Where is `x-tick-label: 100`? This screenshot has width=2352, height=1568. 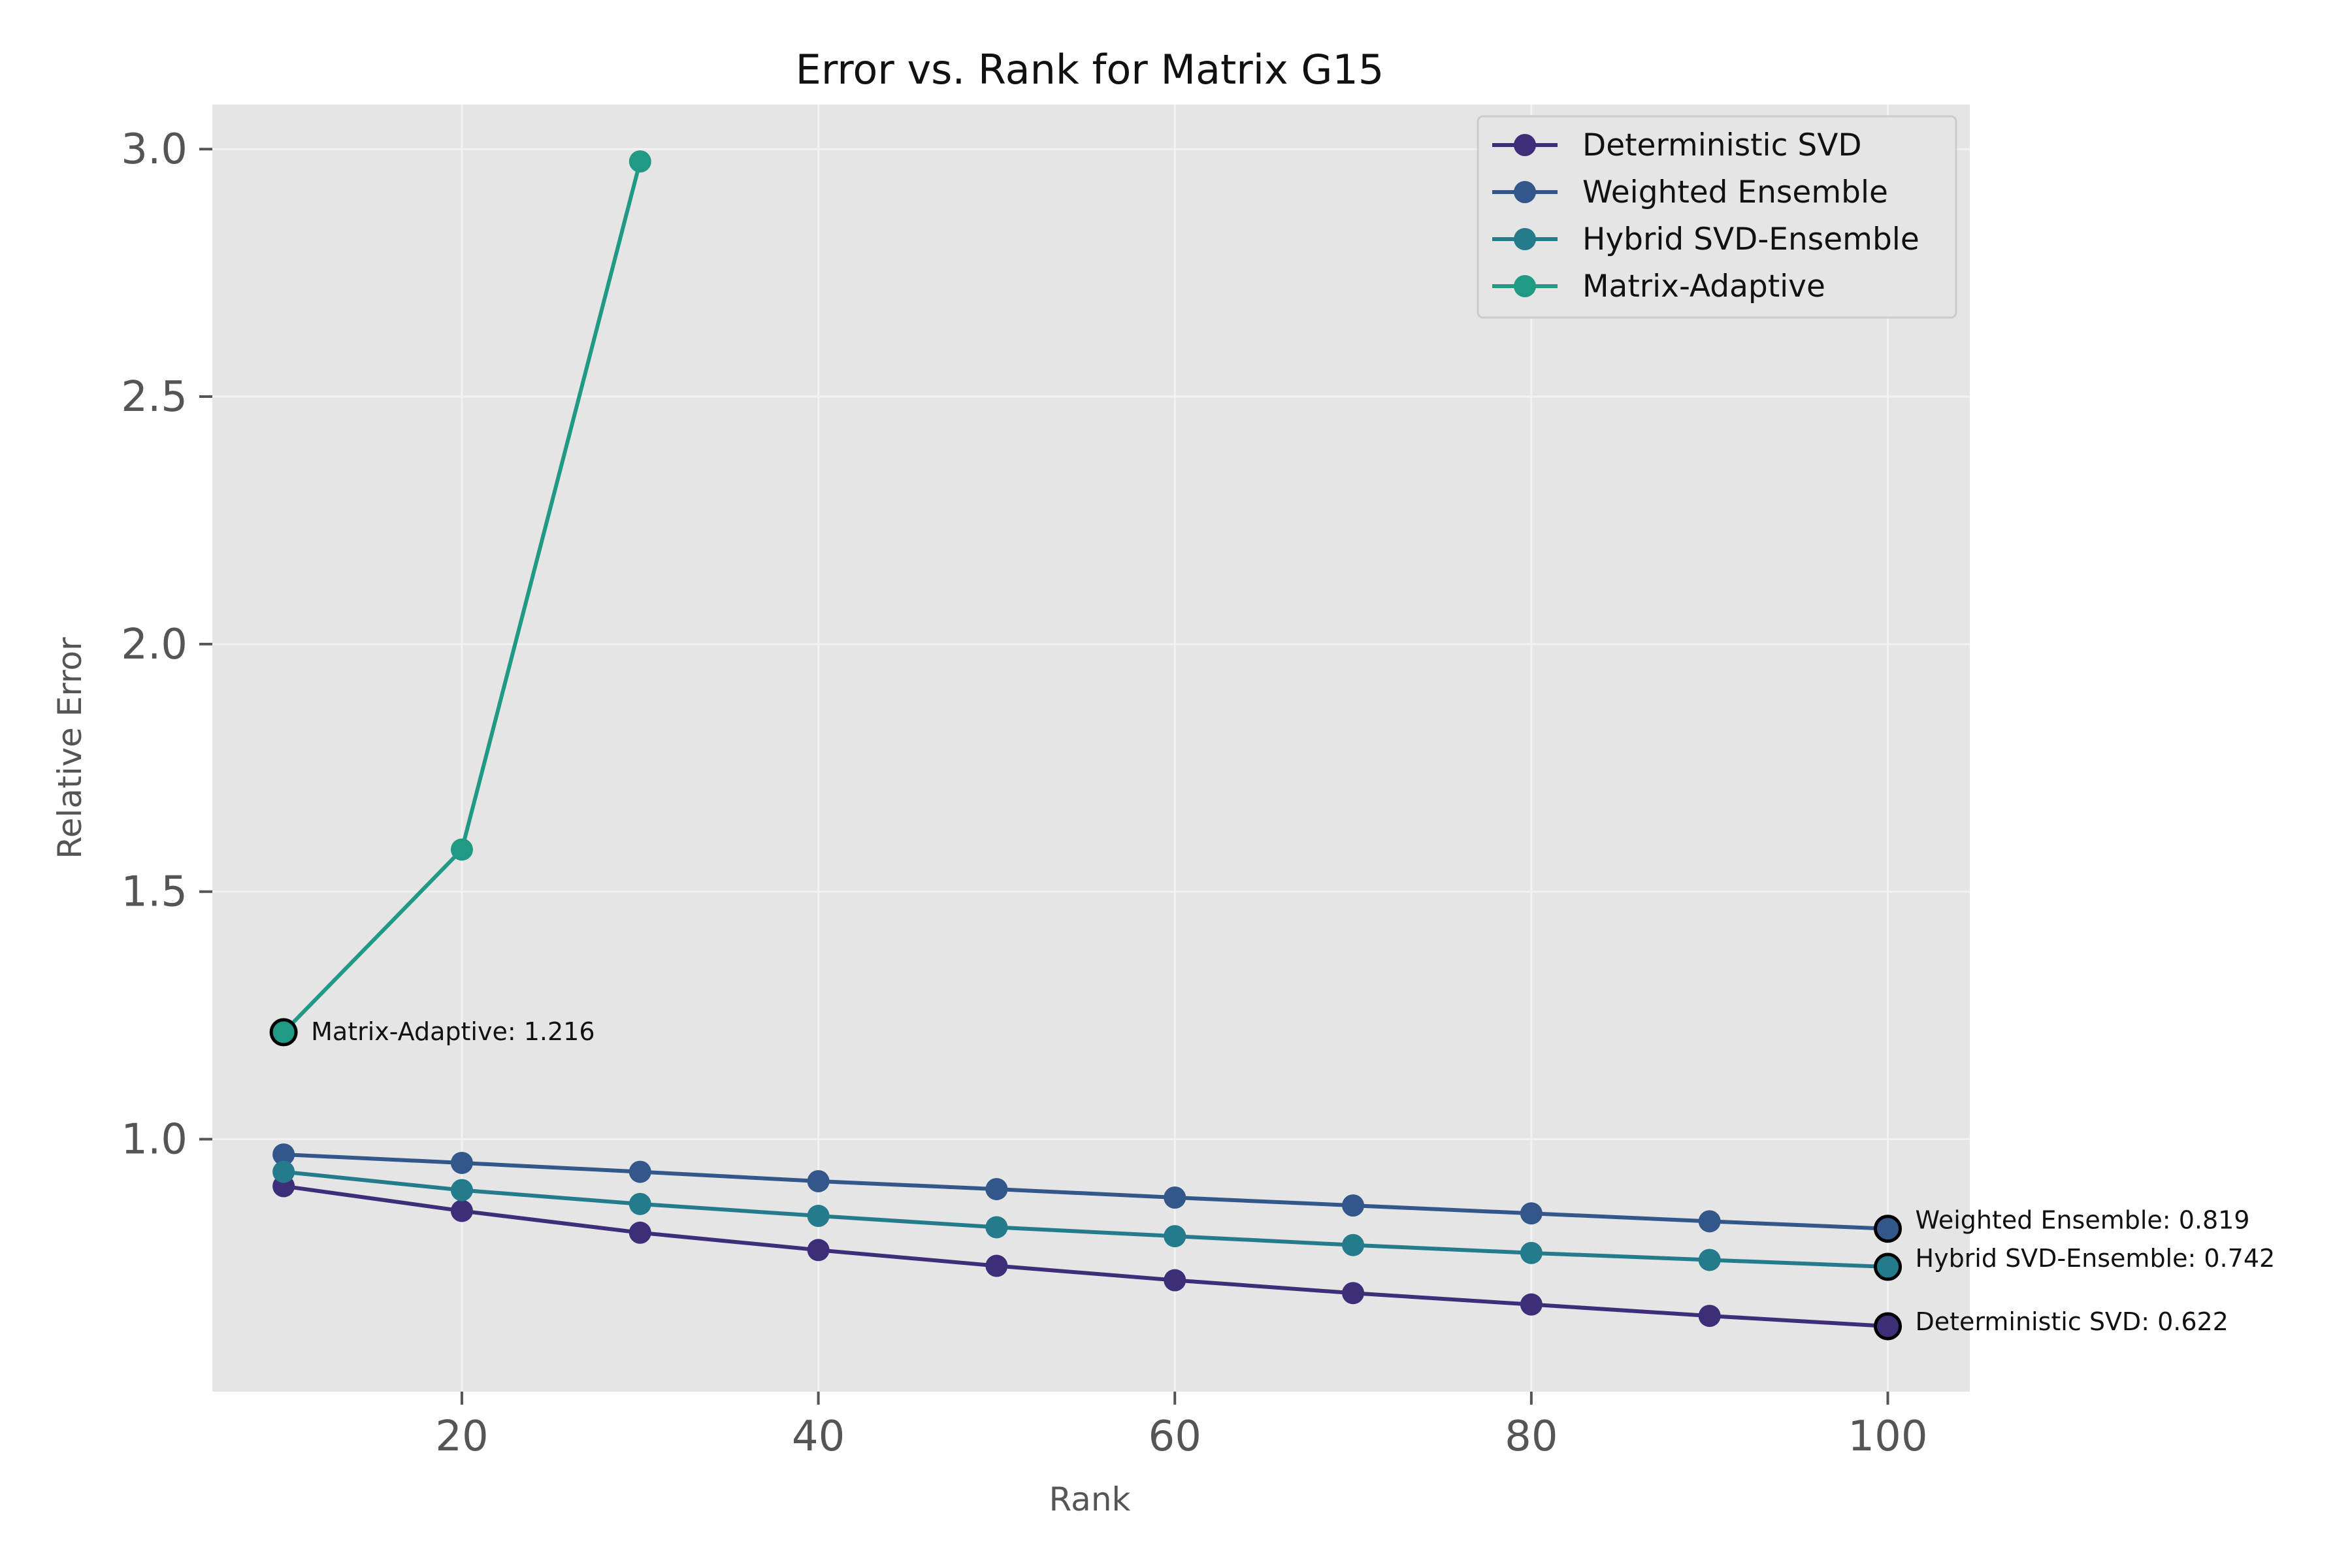
x-tick-label: 100 is located at coordinates (1887, 1437).